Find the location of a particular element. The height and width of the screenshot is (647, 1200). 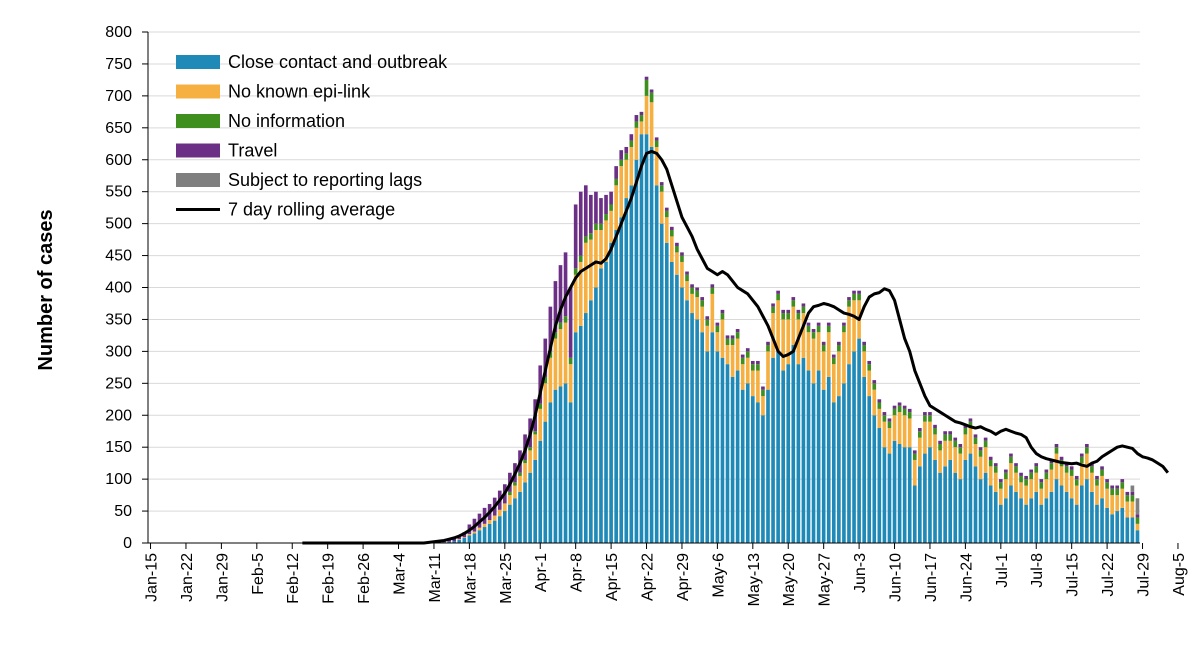

x-tick-label: Apr-8 is located at coordinates (577, 572).